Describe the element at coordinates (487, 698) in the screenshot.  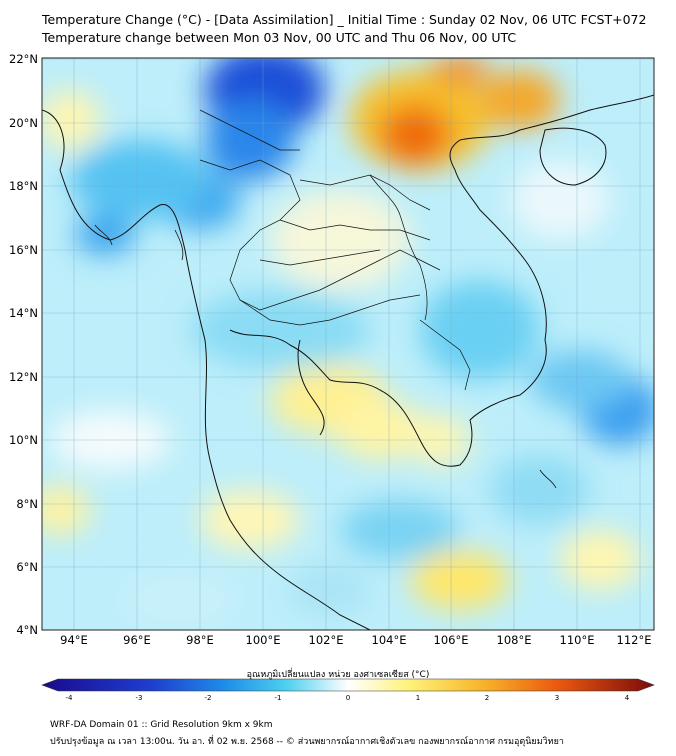
I see `colorbar-tick: 2` at that location.